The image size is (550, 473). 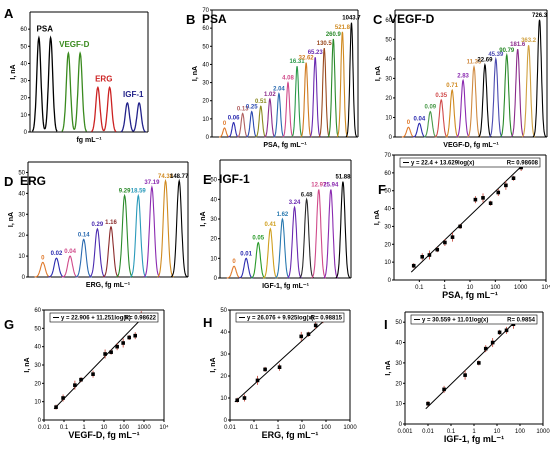 What do you see at coordinates (37, 311) in the screenshot?
I see `panel-g-ytick-label: 60` at bounding box center [37, 311].